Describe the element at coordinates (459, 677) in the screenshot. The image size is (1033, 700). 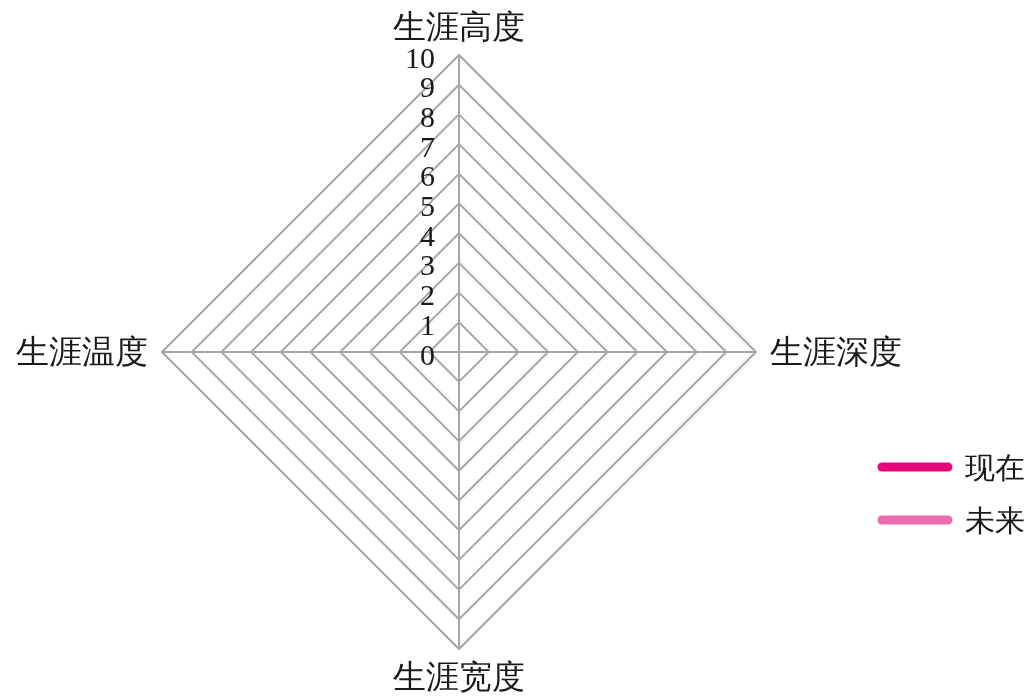
I see `category-label: 生涯宽度` at that location.